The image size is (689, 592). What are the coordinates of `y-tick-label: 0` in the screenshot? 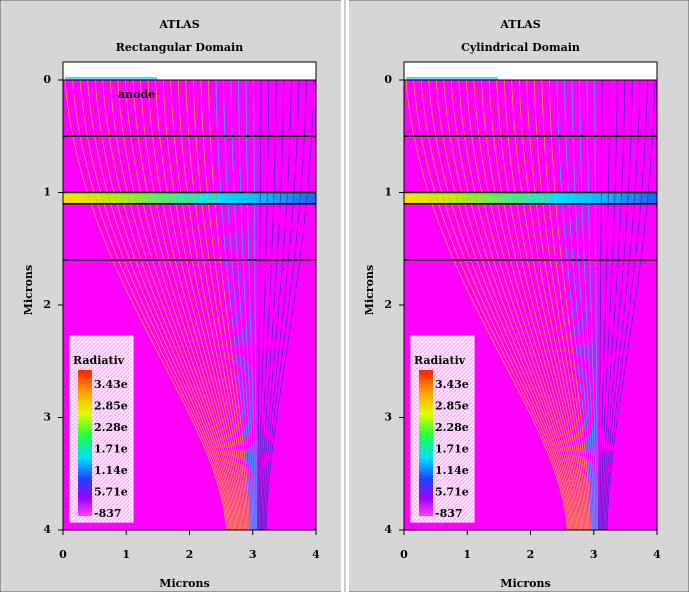 It's located at (47, 79).